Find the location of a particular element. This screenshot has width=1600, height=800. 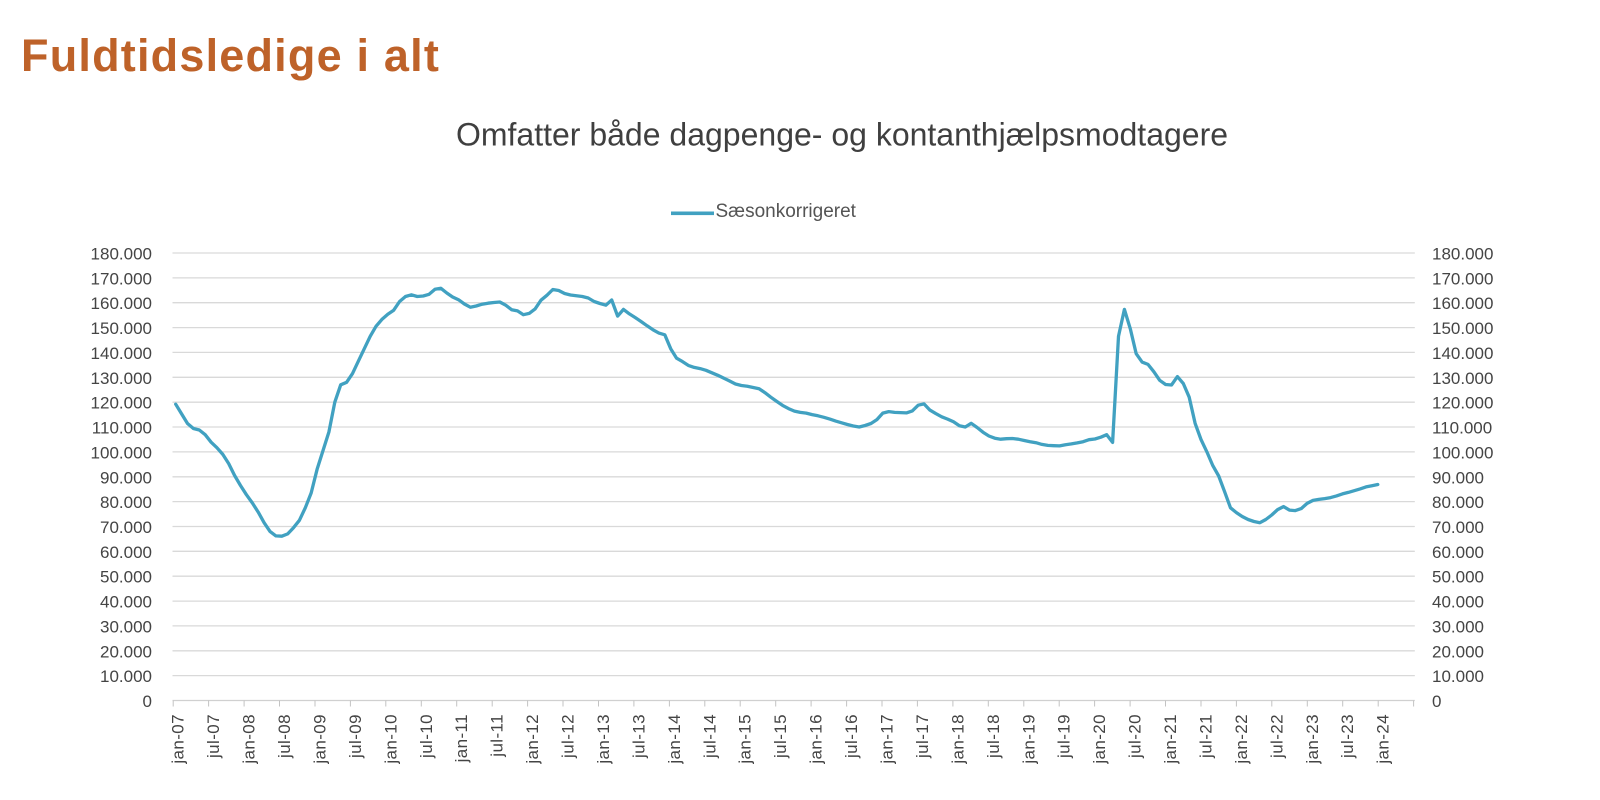

svg-text: jan-16 is located at coordinates (816, 739).